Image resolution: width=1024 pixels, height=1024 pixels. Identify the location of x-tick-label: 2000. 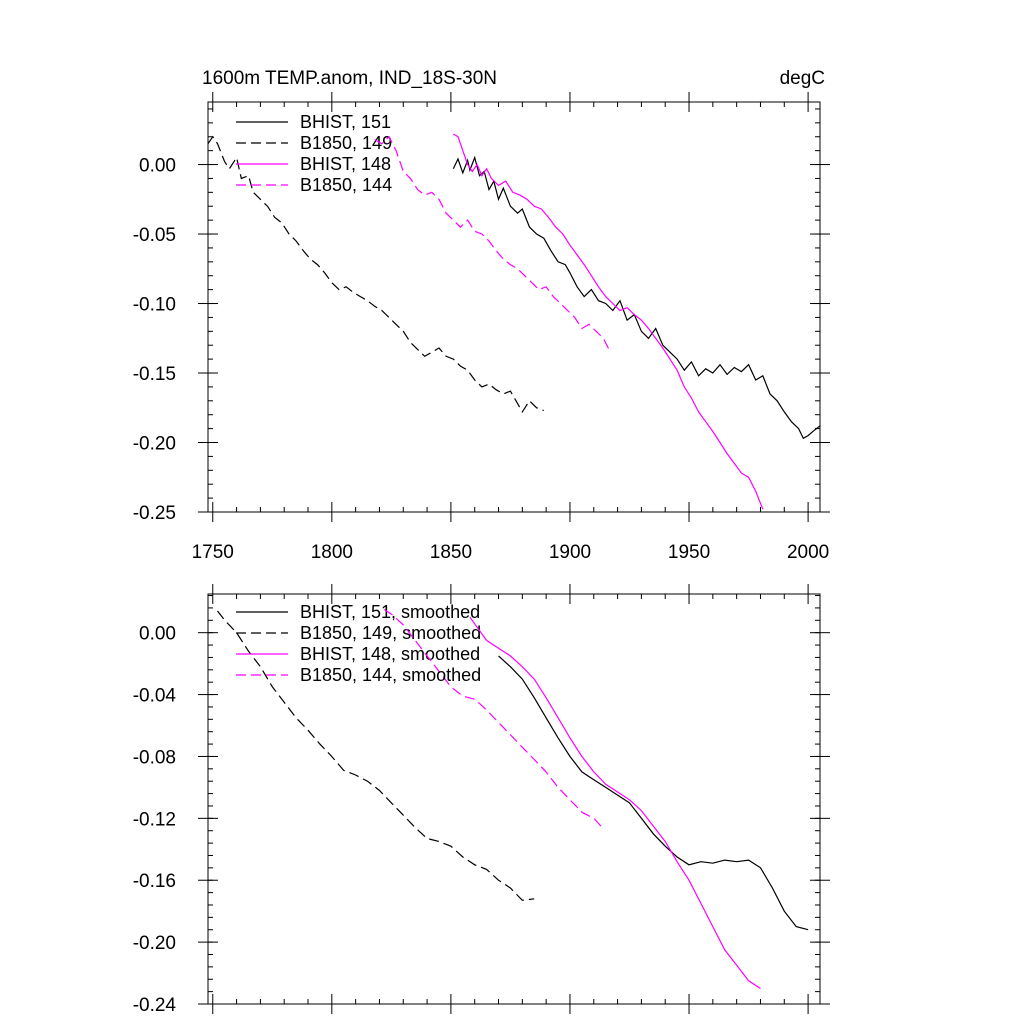
(808, 552).